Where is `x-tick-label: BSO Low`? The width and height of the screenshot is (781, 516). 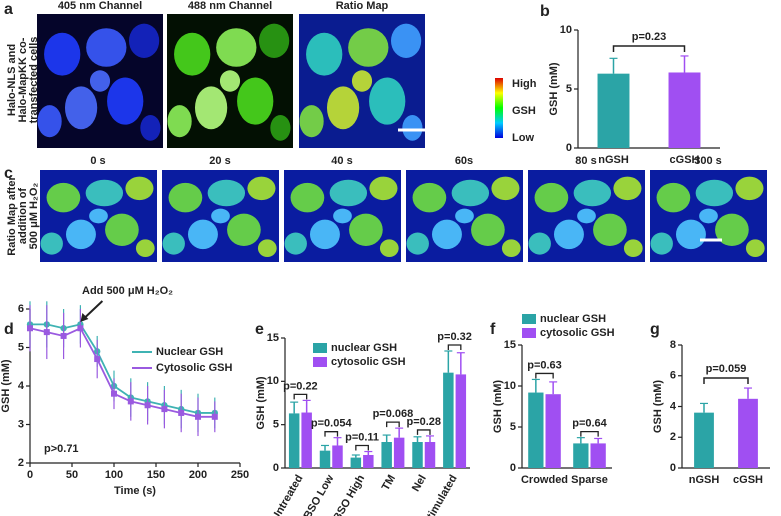 x-tick-label: BSO Low is located at coordinates (319, 494).